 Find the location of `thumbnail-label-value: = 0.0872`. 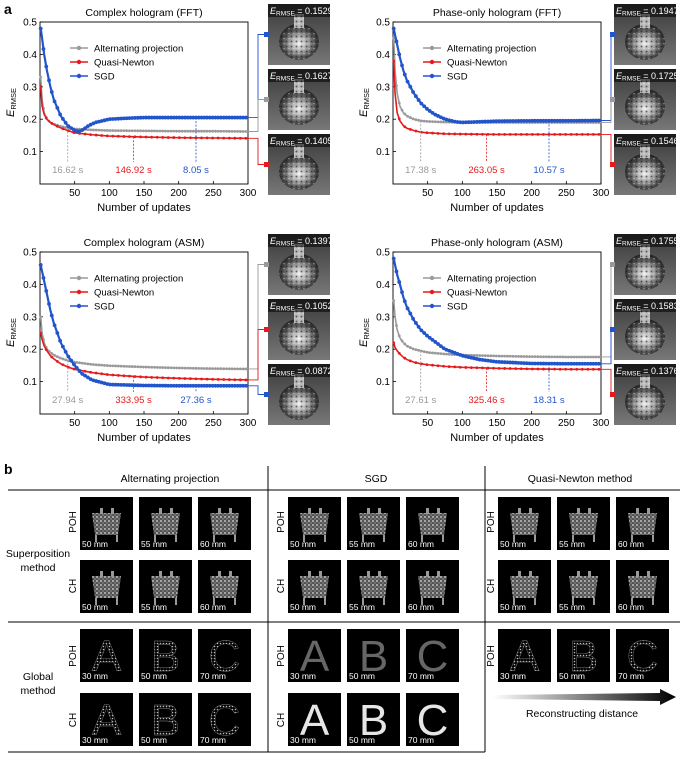

thumbnail-label-value: = 0.0872 is located at coordinates (314, 371).